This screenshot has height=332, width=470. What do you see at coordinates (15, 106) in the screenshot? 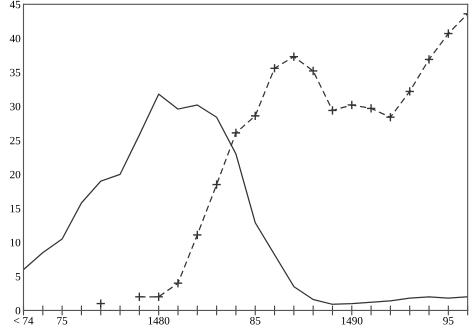
I see `y-tick-label: 30` at bounding box center [15, 106].